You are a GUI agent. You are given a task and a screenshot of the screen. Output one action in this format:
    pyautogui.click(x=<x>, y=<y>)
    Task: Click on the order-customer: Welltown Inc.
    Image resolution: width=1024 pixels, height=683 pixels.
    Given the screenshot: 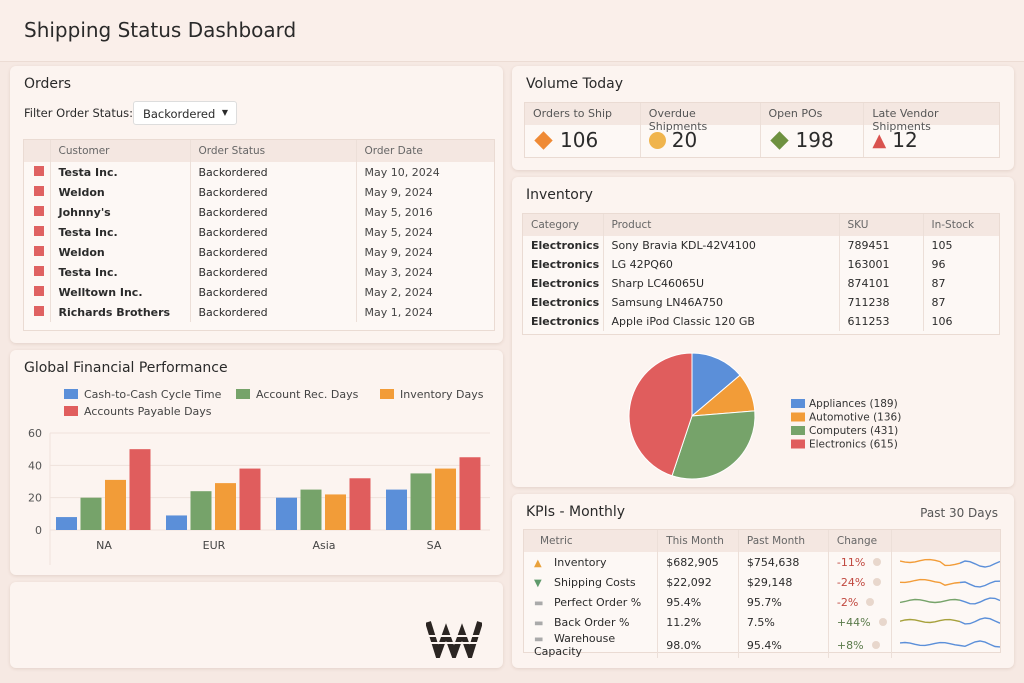 What is the action you would take?
    pyautogui.click(x=119, y=292)
    